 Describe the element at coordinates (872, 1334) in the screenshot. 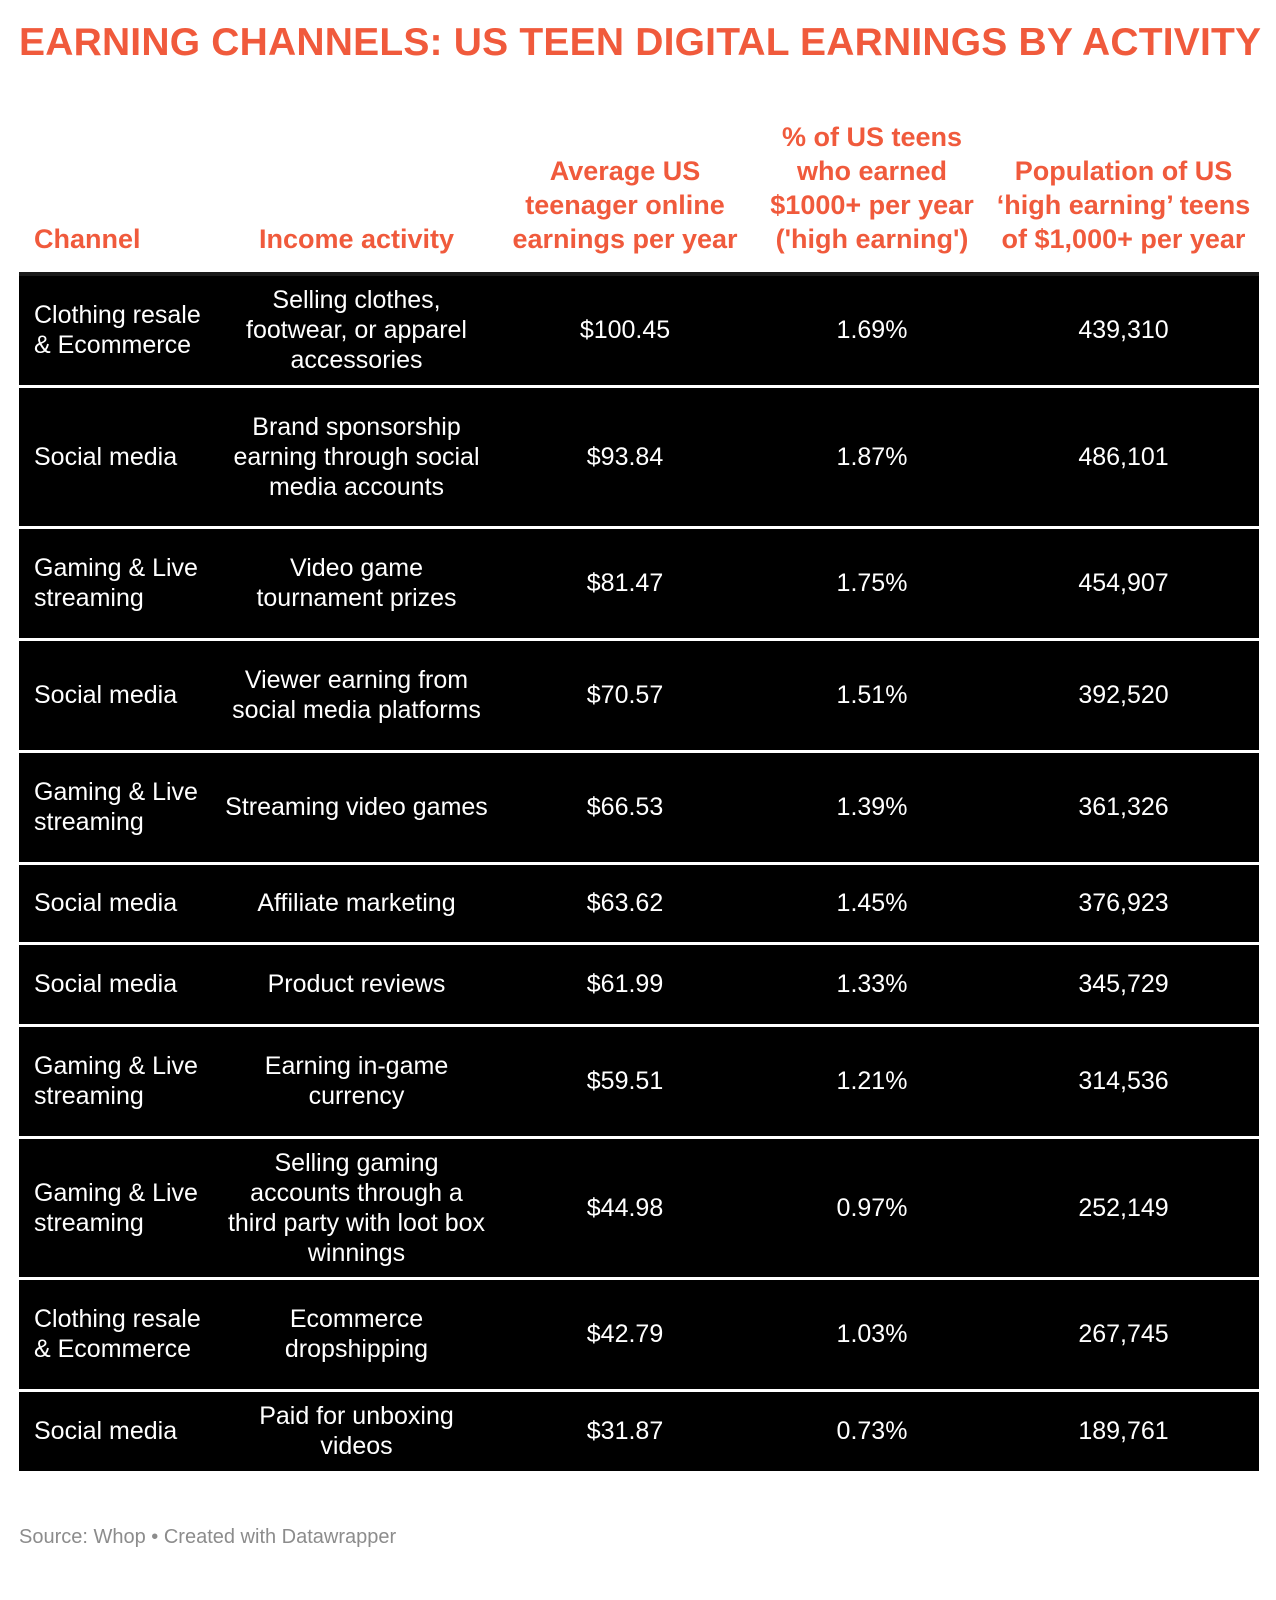

I see `cell-high-earning-percent: 1.03%` at that location.